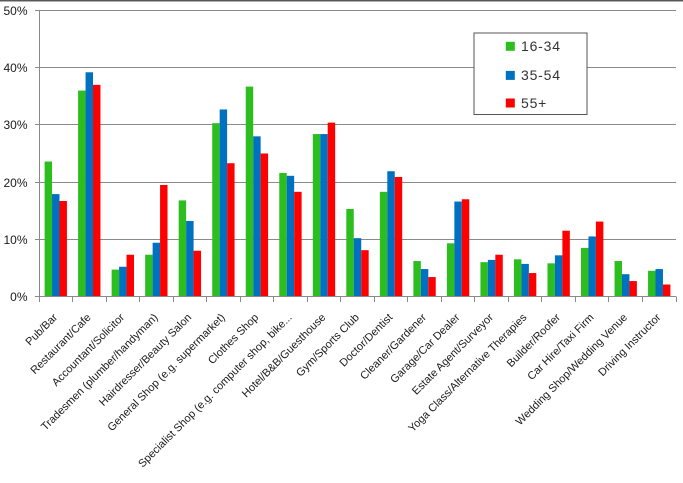 This screenshot has width=683, height=483. I want to click on svg-text: 16-34, so click(541, 46).